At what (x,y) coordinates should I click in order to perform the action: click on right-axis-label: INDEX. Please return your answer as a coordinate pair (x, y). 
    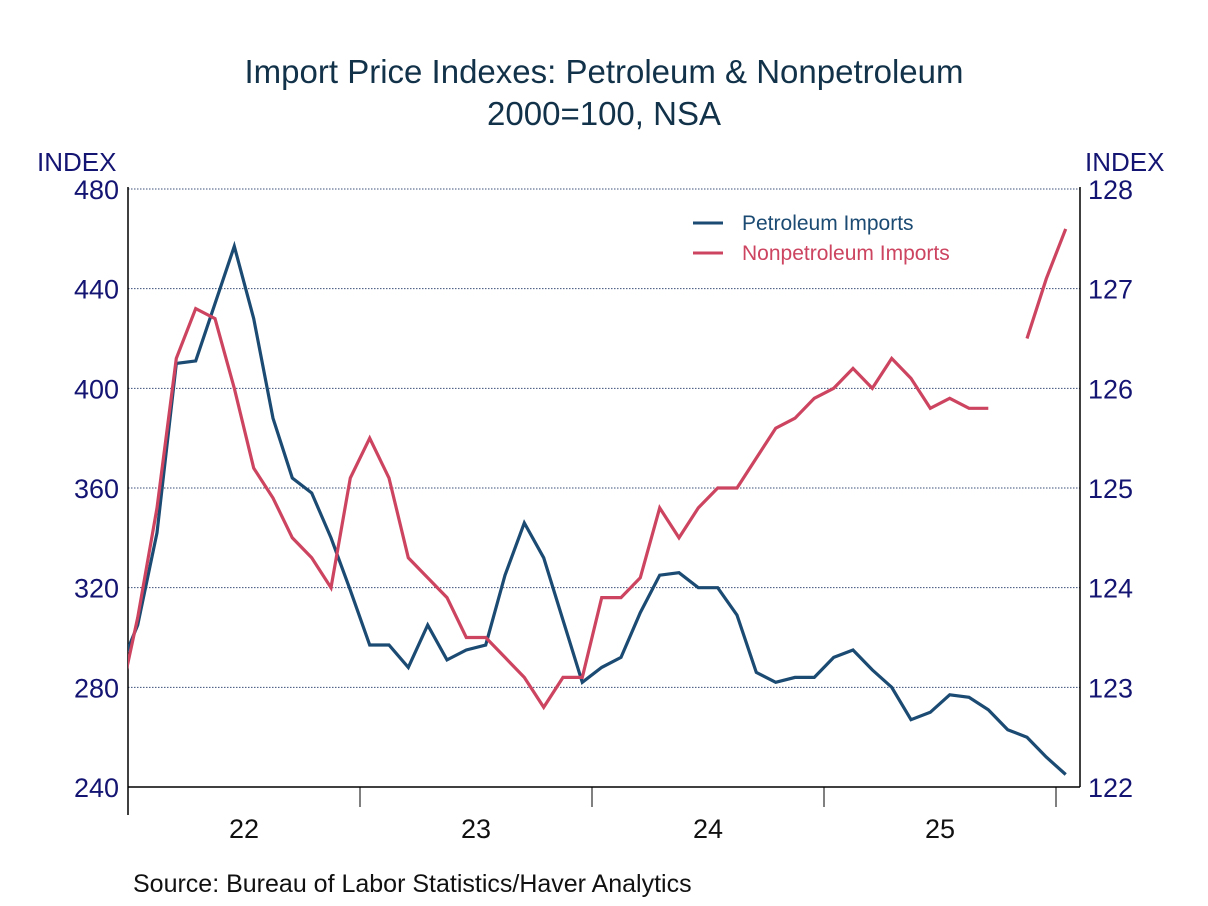
    Looking at the image, I should click on (1125, 162).